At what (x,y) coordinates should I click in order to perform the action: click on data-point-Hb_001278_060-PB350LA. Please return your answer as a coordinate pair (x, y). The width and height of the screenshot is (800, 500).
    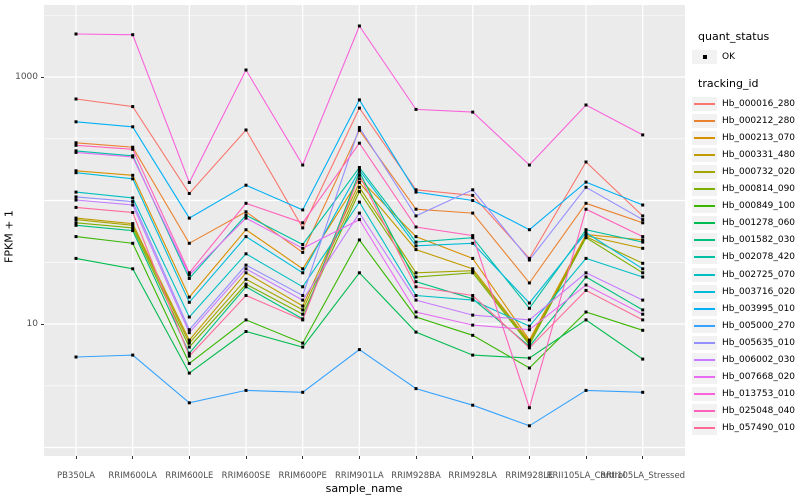
    Looking at the image, I should click on (76, 258).